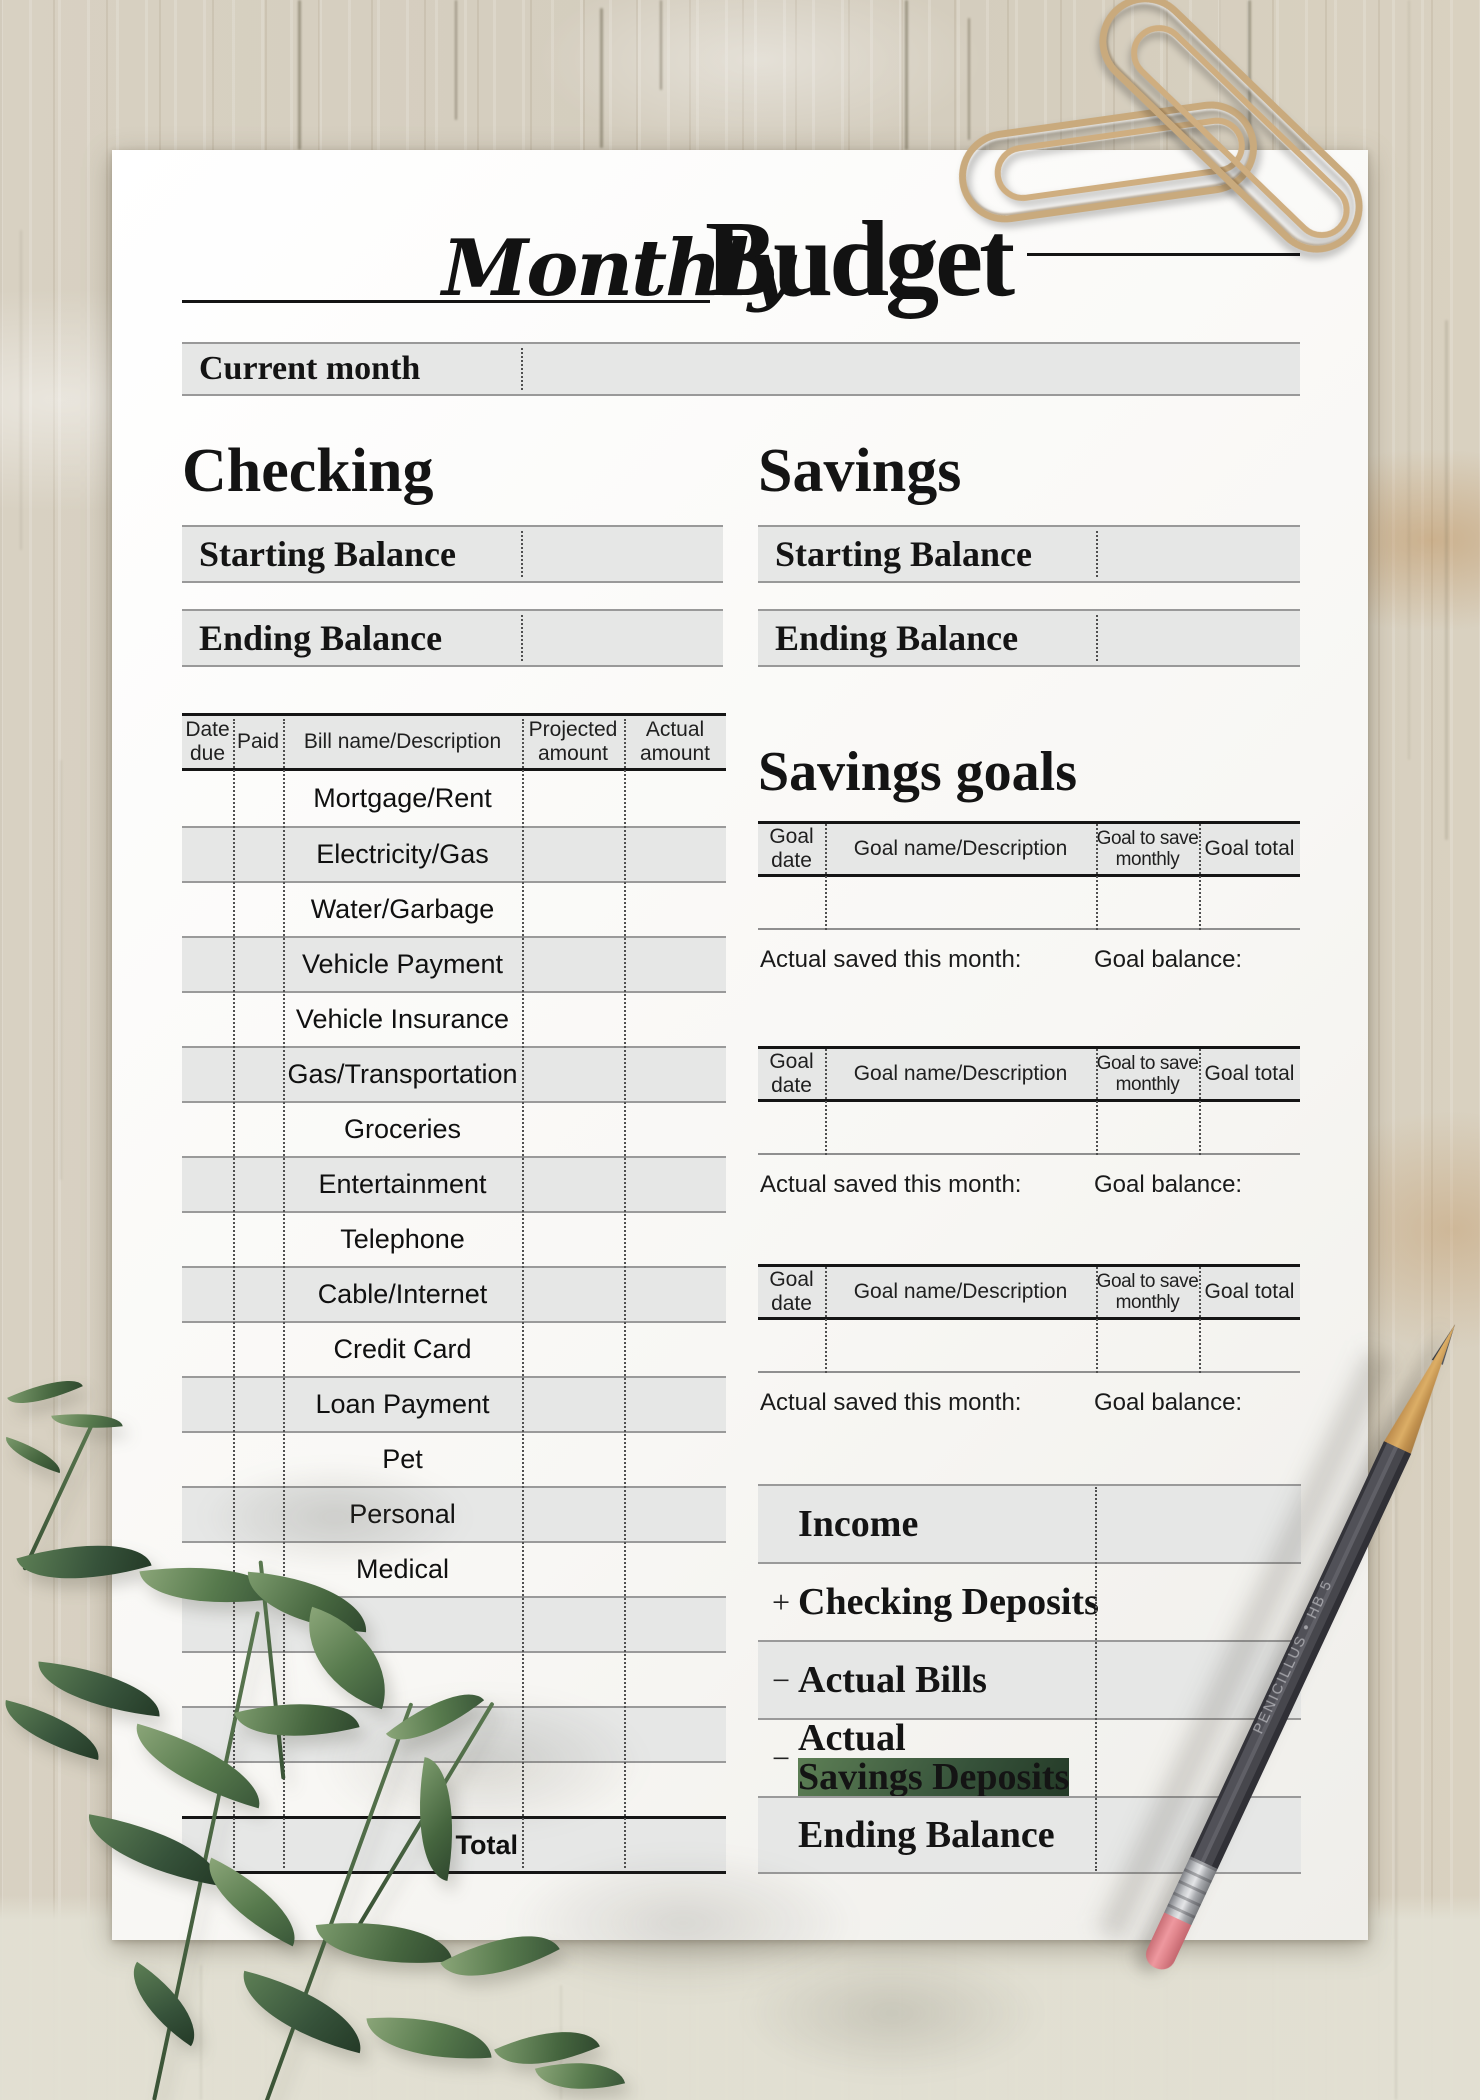 The width and height of the screenshot is (1480, 2100). What do you see at coordinates (1029, 1523) in the screenshot?
I see `income-row: Income` at bounding box center [1029, 1523].